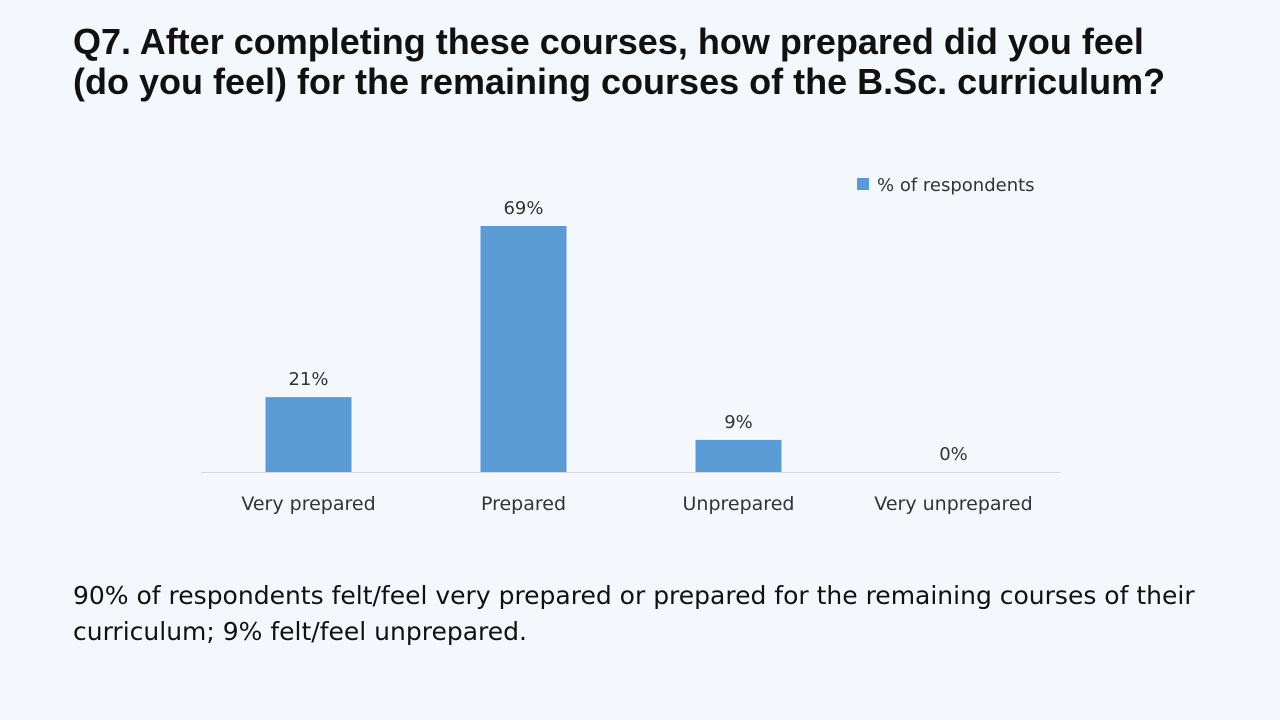  I want to click on data-label-3: 0%, so click(953, 454).